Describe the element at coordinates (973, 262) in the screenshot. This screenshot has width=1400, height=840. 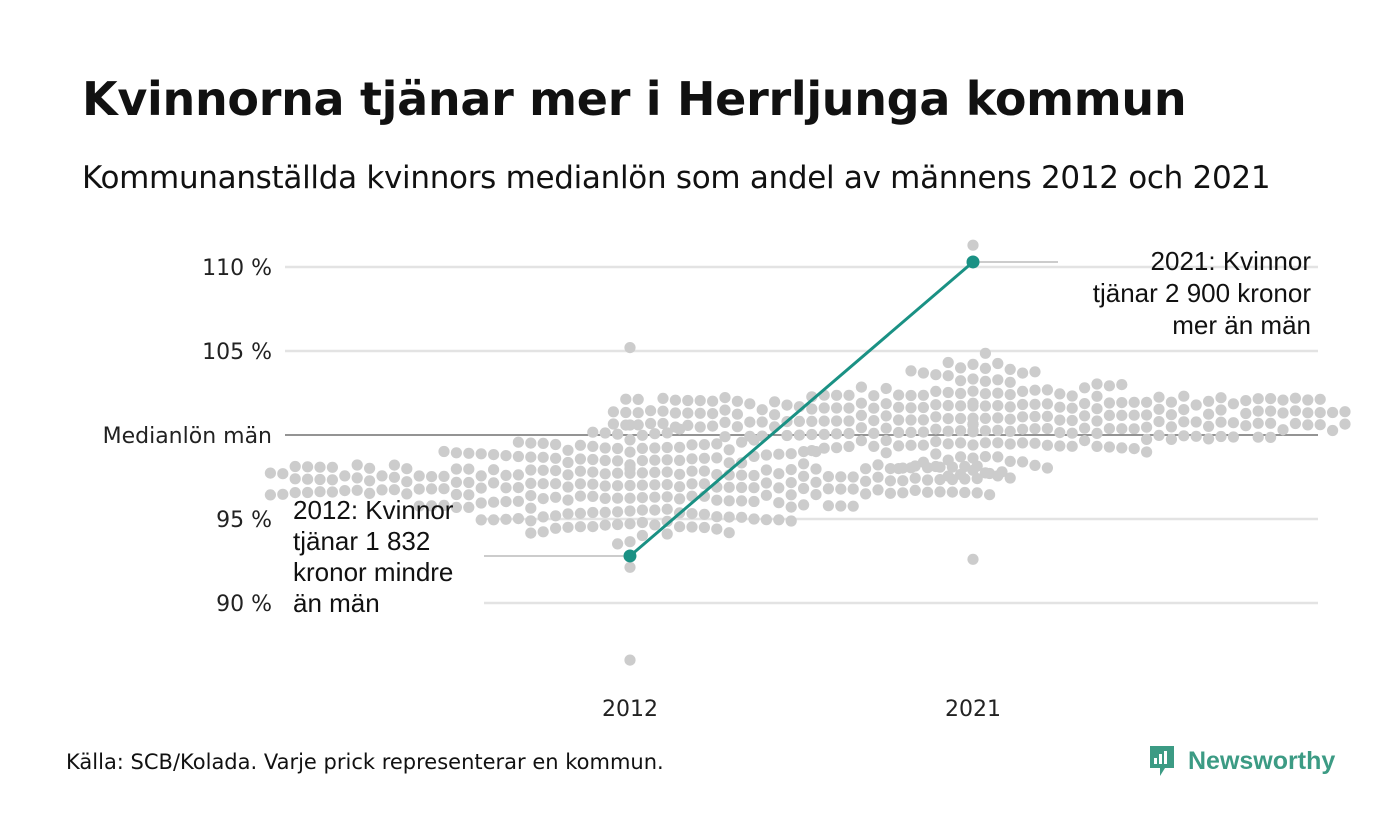
I see `highlight-point-2021` at that location.